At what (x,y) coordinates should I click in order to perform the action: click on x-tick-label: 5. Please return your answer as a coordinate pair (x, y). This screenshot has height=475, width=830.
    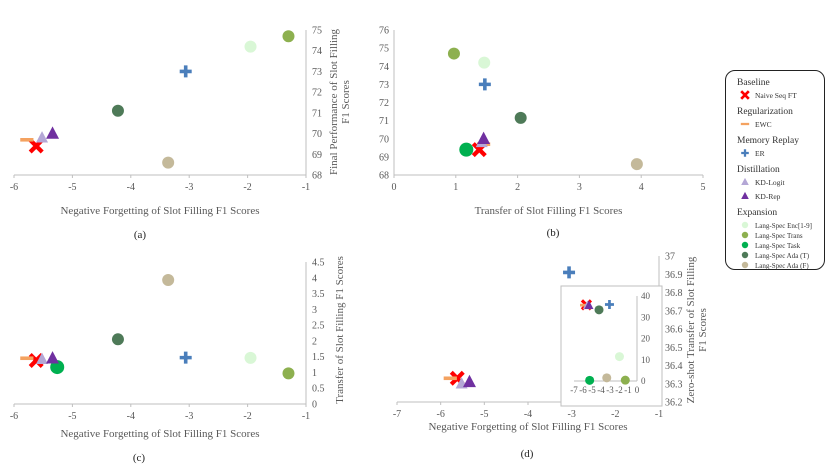
    Looking at the image, I should click on (703, 187).